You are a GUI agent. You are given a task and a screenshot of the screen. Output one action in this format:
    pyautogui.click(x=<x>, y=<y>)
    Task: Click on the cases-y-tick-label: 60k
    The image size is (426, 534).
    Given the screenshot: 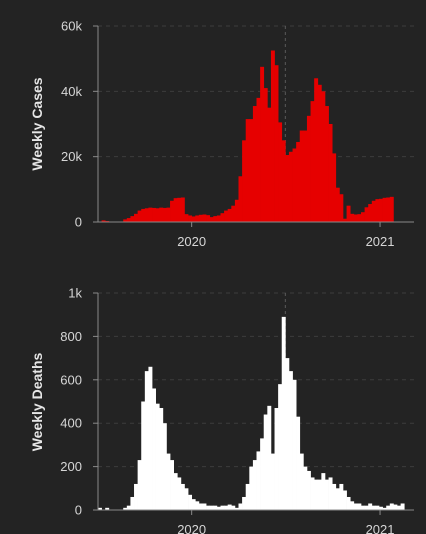 What is the action you would take?
    pyautogui.click(x=71, y=26)
    